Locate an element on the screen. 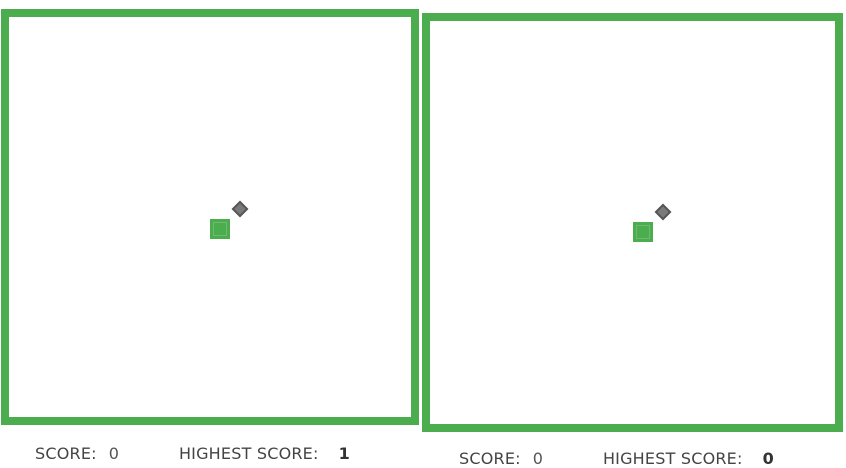  scorebar-right: SCORE: 0 HIGHEST SCORE: 0 is located at coordinates (616, 458).